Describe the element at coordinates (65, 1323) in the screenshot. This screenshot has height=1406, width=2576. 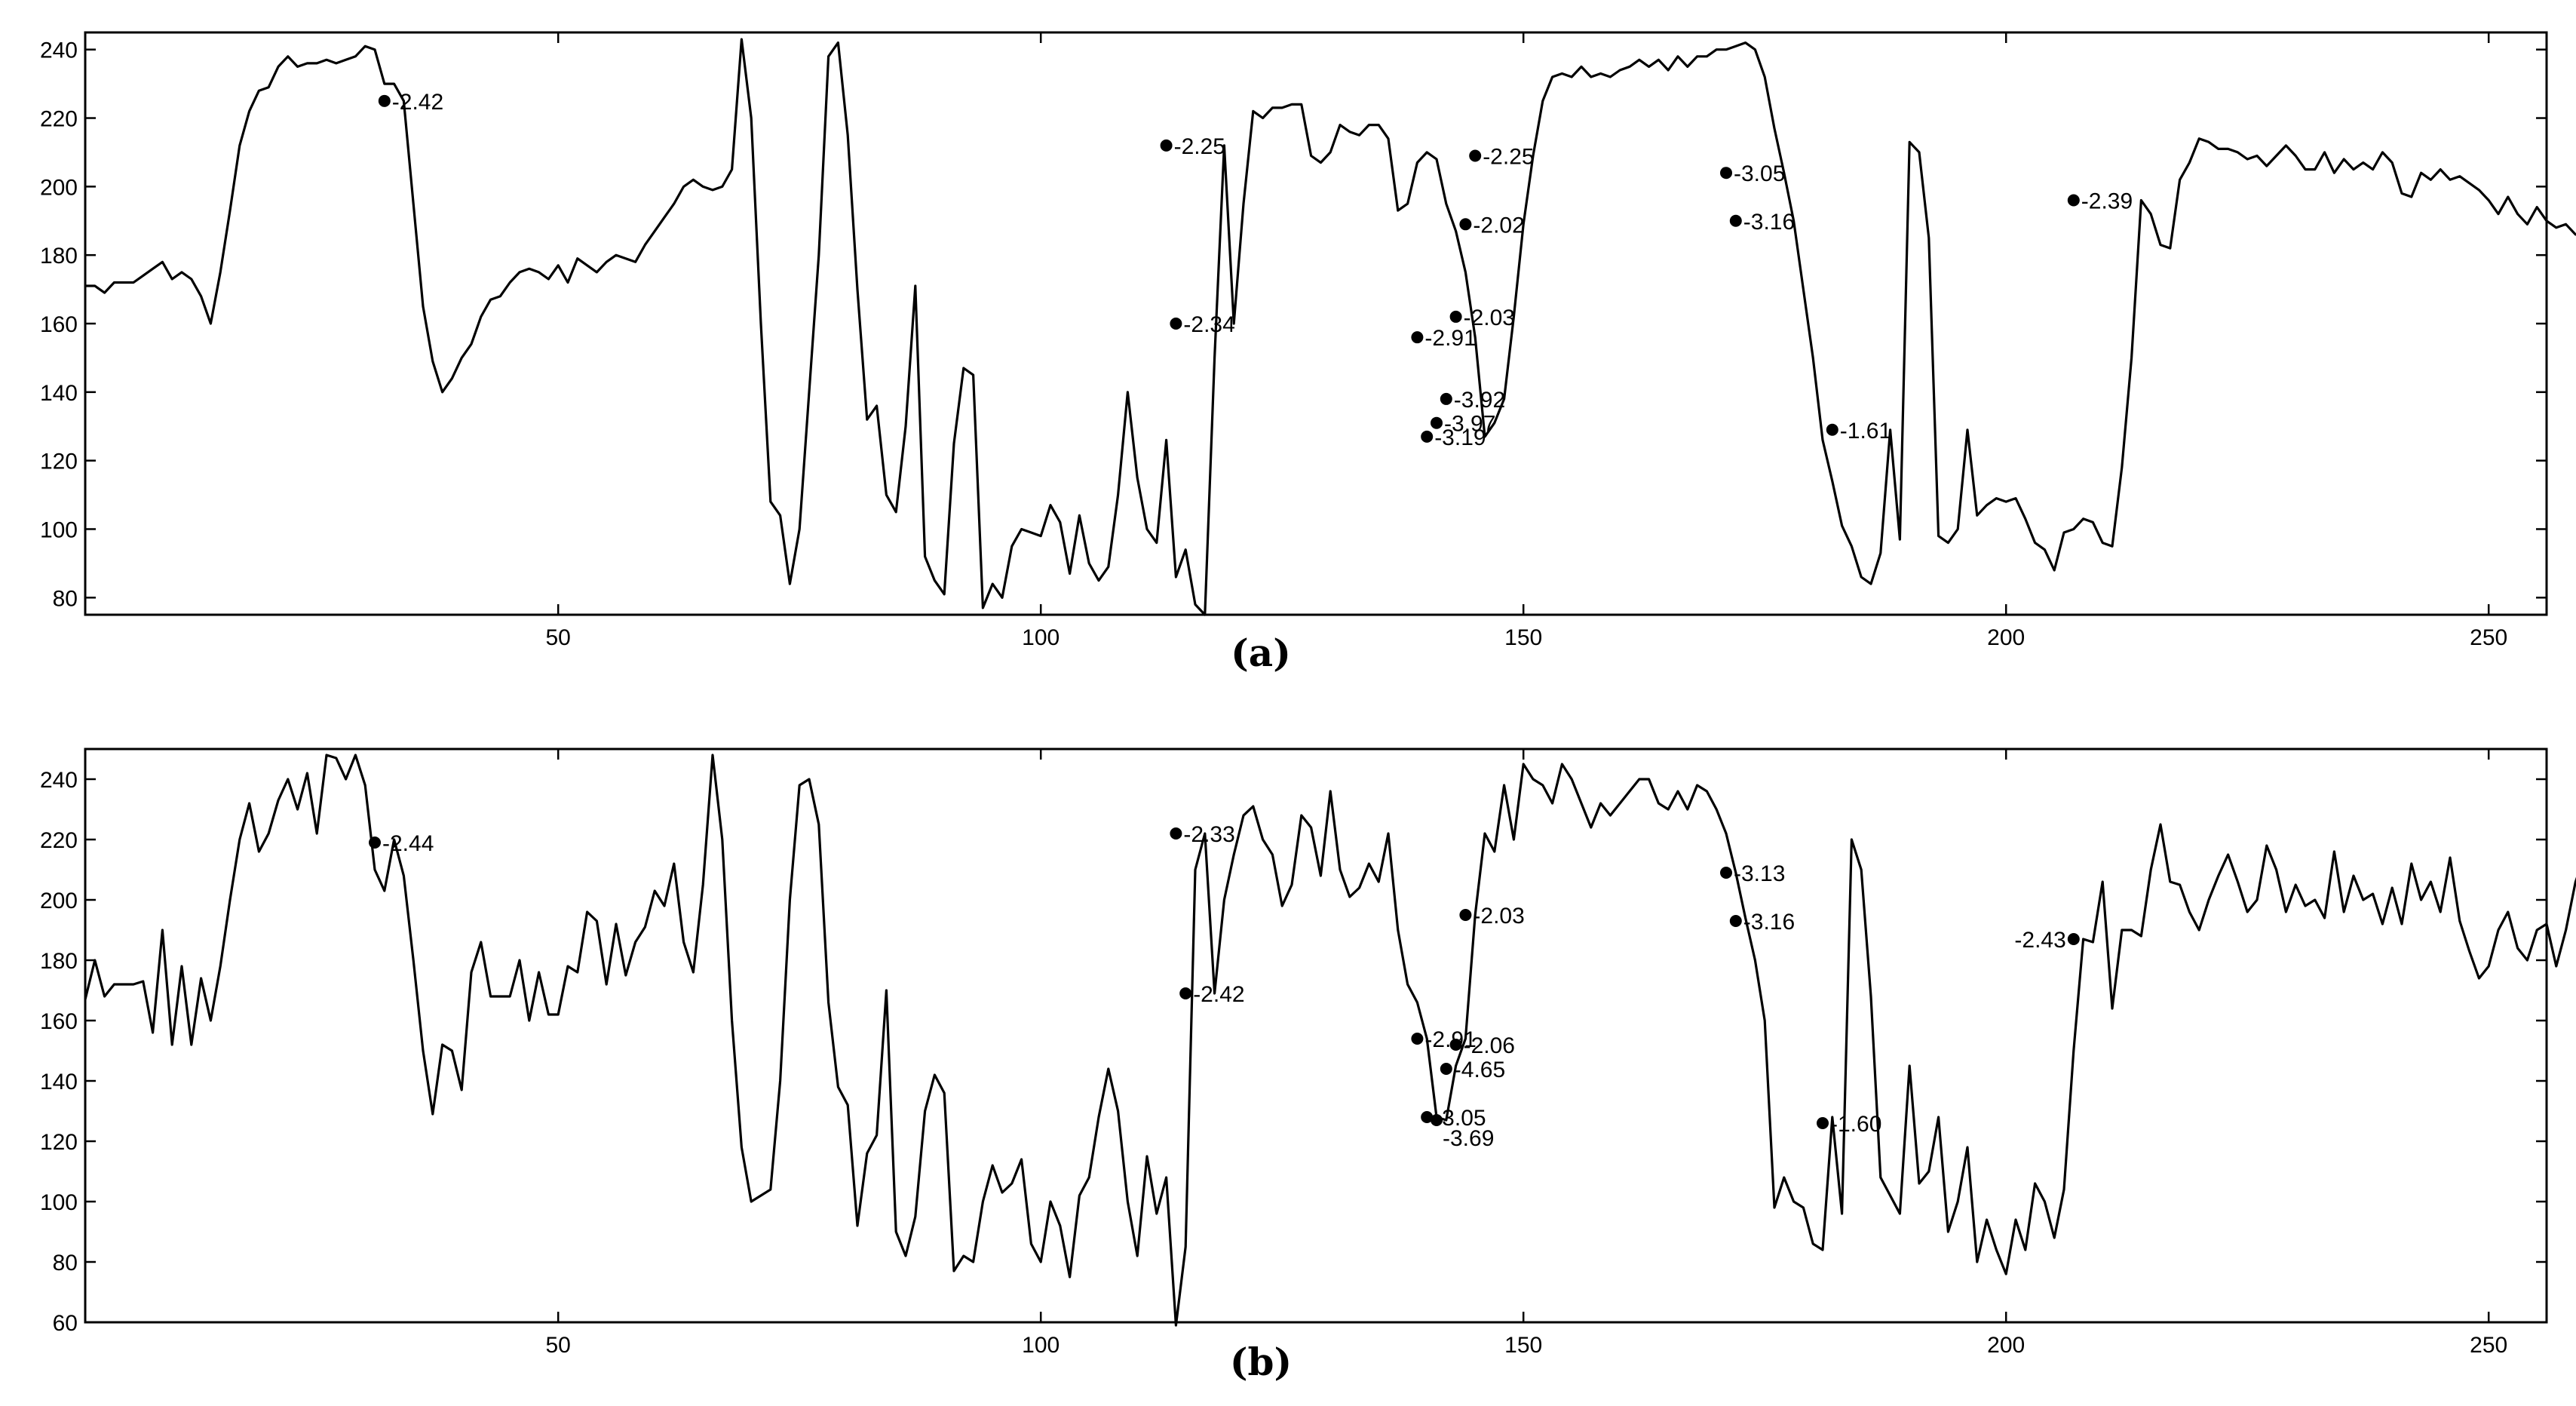
I see `y-tick-label: 60` at that location.